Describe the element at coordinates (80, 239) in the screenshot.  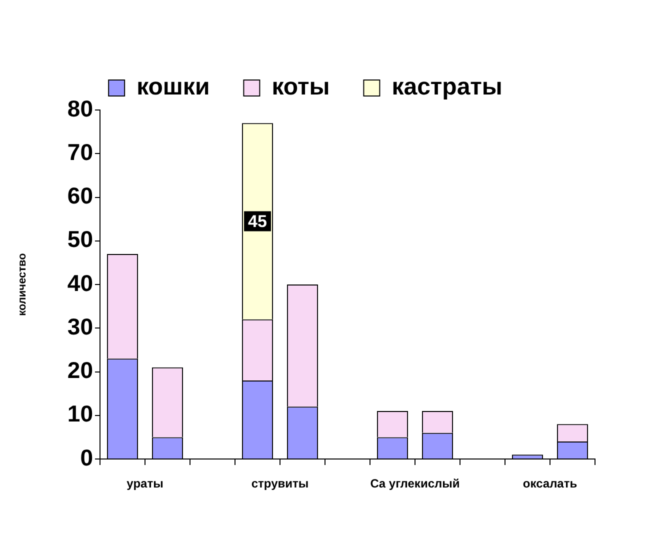
I see `y-tick-label: 50` at that location.